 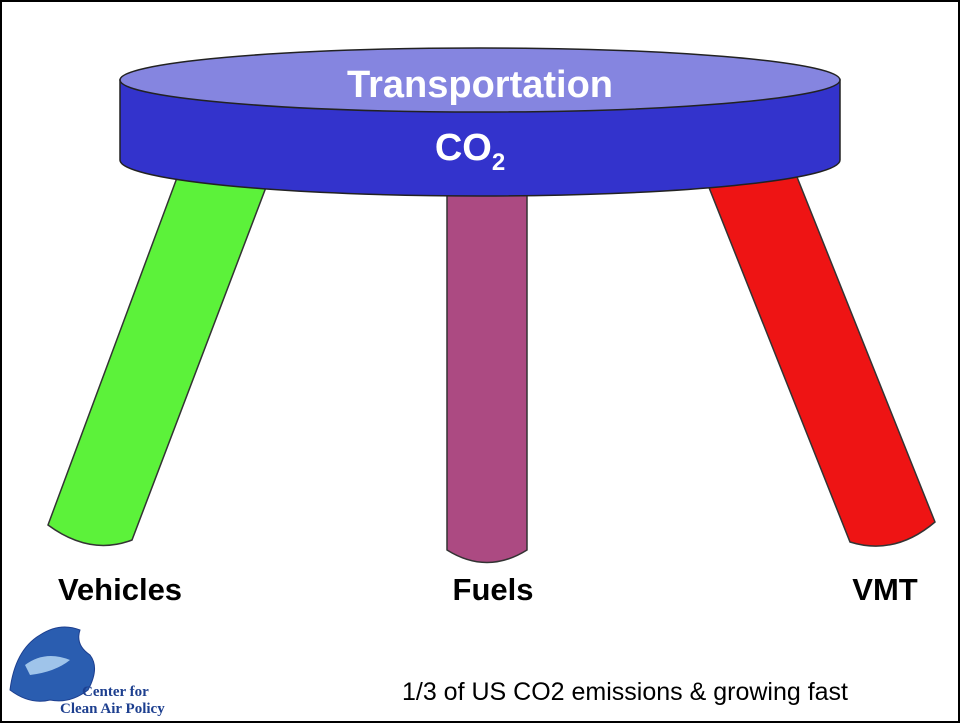 What do you see at coordinates (487, 374) in the screenshot?
I see `leg-fuels` at bounding box center [487, 374].